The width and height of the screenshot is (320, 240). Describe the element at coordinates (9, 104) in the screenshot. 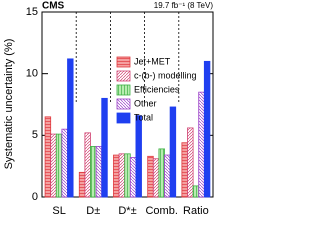

I see `y-axis-label: Systematic uncertainty (%)` at that location.